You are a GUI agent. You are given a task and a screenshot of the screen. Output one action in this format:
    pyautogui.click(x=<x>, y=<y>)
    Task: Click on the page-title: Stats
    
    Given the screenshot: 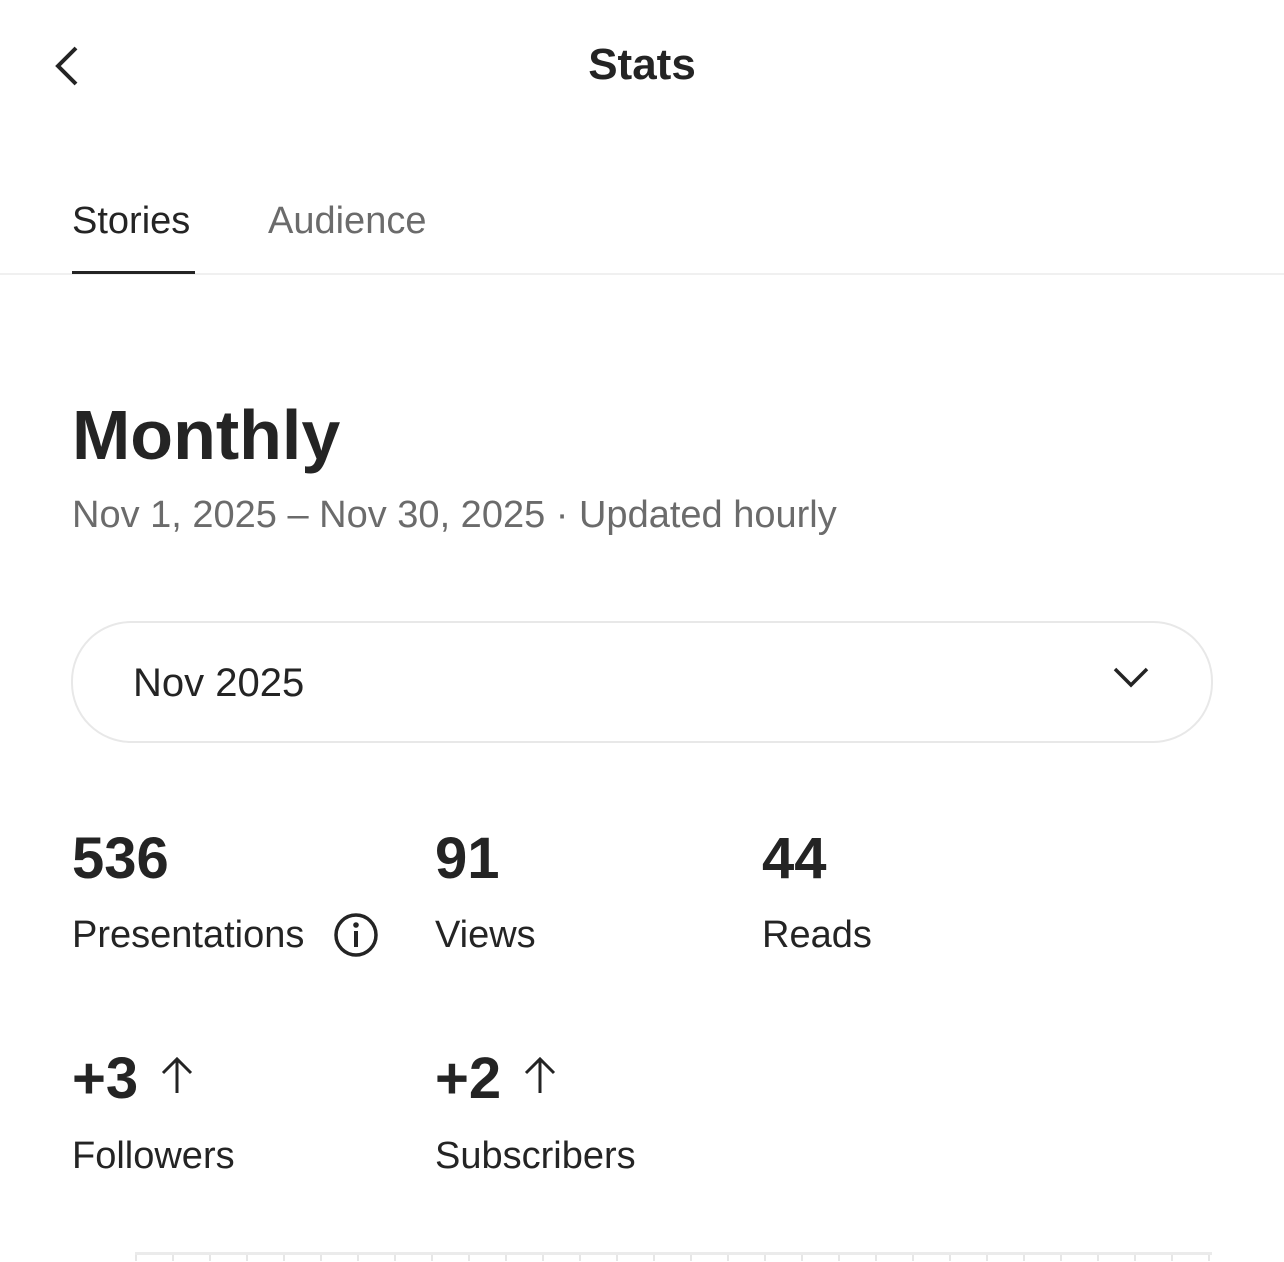 What is the action you would take?
    pyautogui.click(x=642, y=64)
    